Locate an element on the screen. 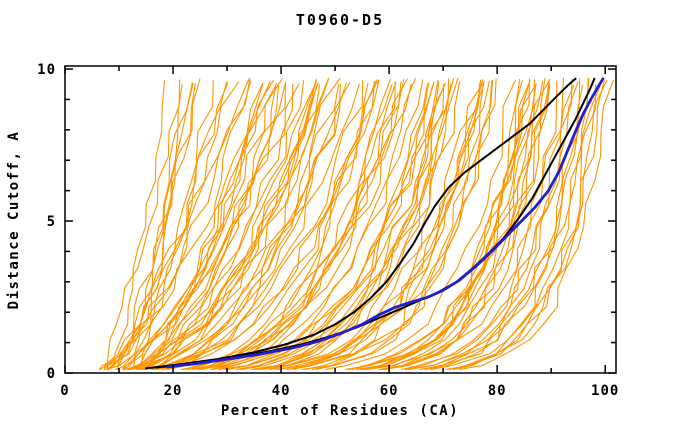 This screenshot has width=680, height=440. x-tick-label: 60 is located at coordinates (389, 391).